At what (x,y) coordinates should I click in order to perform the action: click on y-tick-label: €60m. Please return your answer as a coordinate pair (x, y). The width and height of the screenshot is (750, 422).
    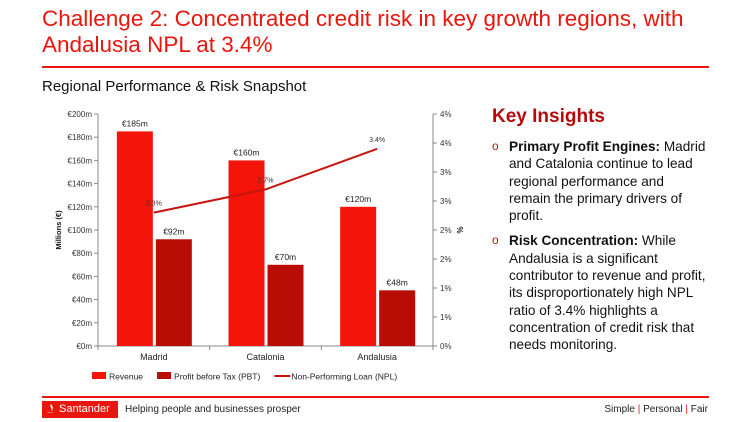
    Looking at the image, I should click on (82, 276).